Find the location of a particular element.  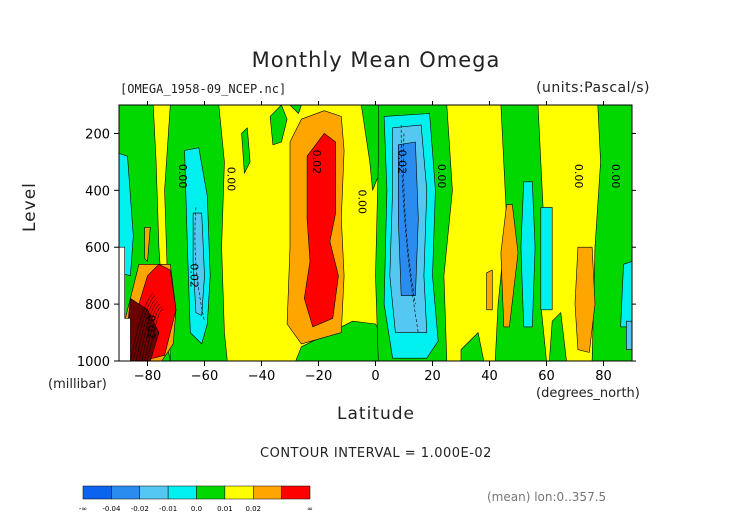

y-tick-label: 800 is located at coordinates (97, 305).